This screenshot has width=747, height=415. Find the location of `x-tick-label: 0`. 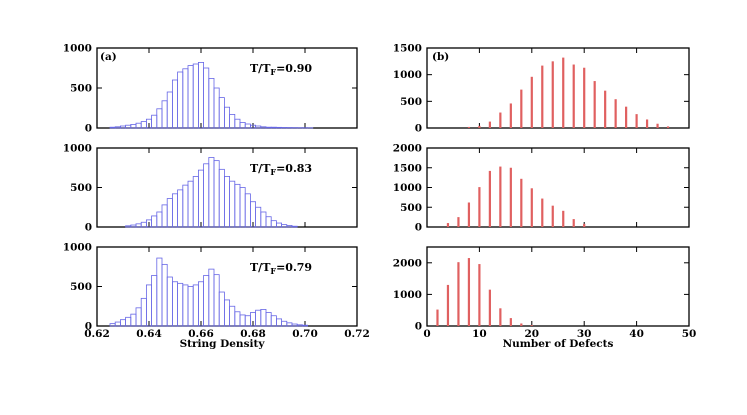

x-tick-label: 0 is located at coordinates (426, 334).